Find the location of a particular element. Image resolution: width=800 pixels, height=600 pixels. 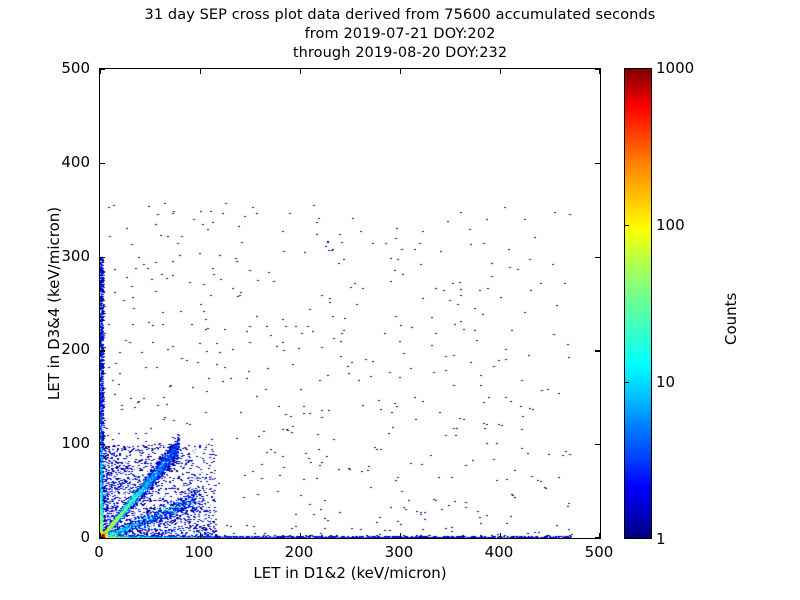

y-tick-label-500: 500 is located at coordinates (75, 68).